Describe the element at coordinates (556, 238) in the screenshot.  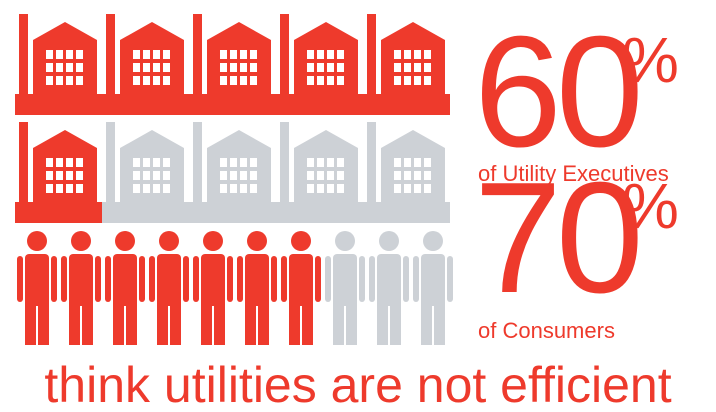
I see `stat-value: 70` at that location.